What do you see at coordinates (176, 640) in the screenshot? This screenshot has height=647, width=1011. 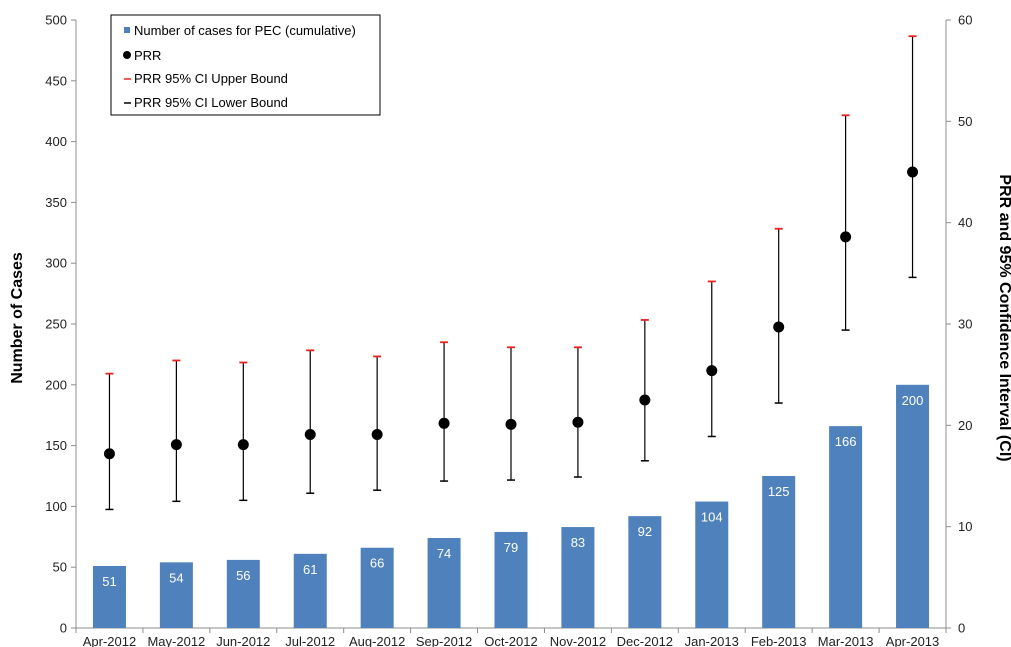 I see `x-tick-label: May-2012` at bounding box center [176, 640].